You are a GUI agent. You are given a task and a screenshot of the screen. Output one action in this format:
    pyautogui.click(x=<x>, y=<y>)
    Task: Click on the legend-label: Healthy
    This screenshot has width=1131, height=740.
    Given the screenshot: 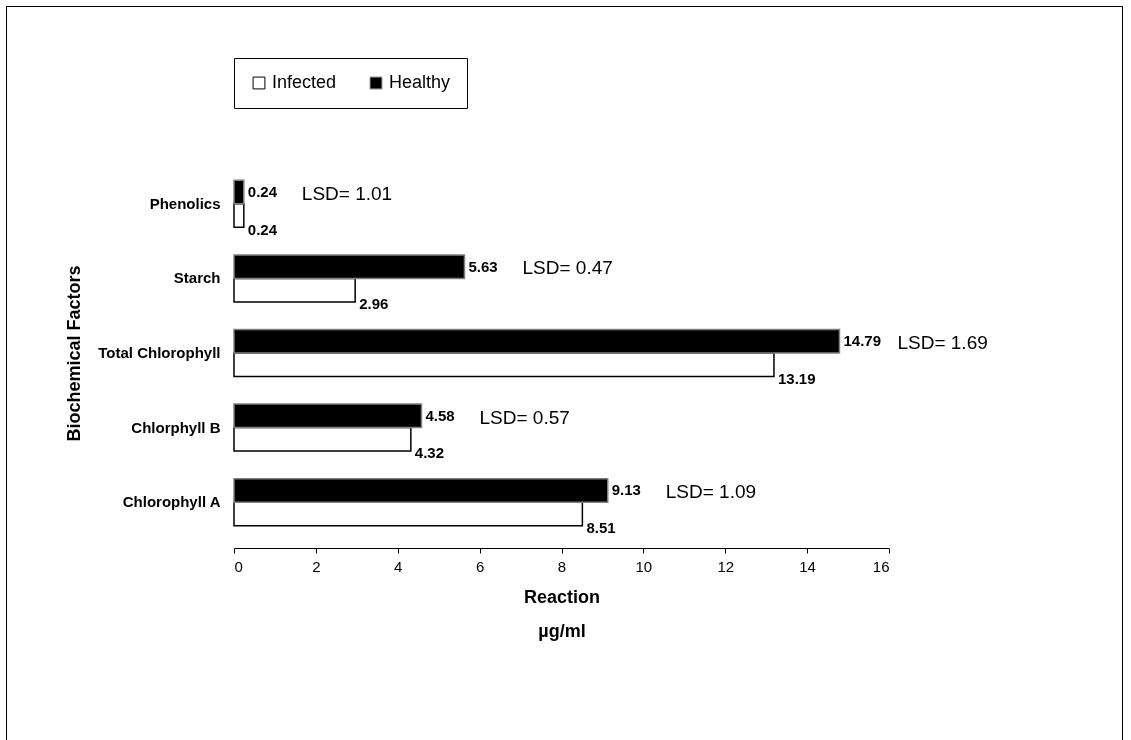 What is the action you would take?
    pyautogui.click(x=420, y=82)
    